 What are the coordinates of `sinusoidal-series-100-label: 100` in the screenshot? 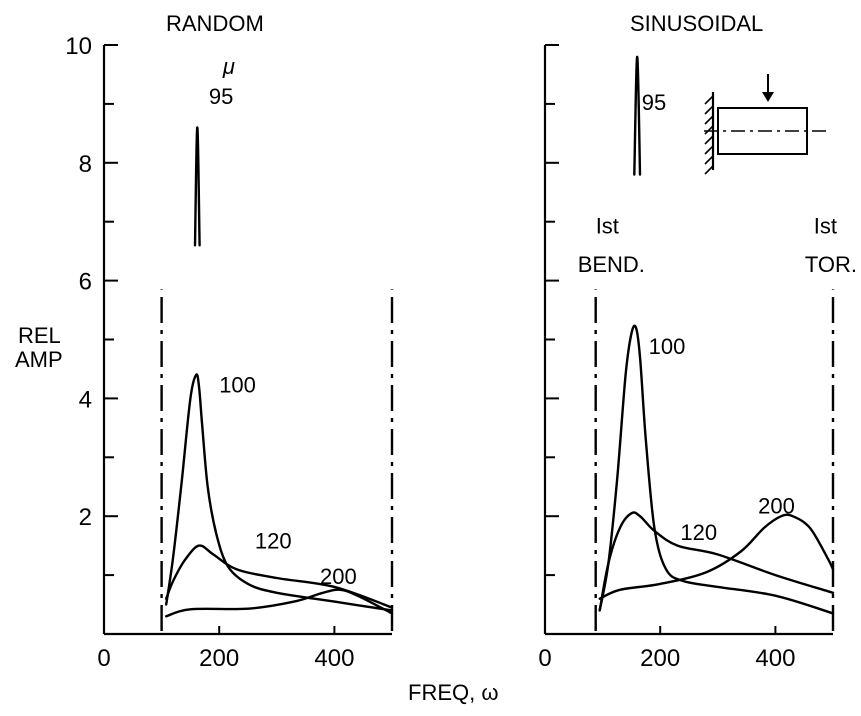 It's located at (667, 346).